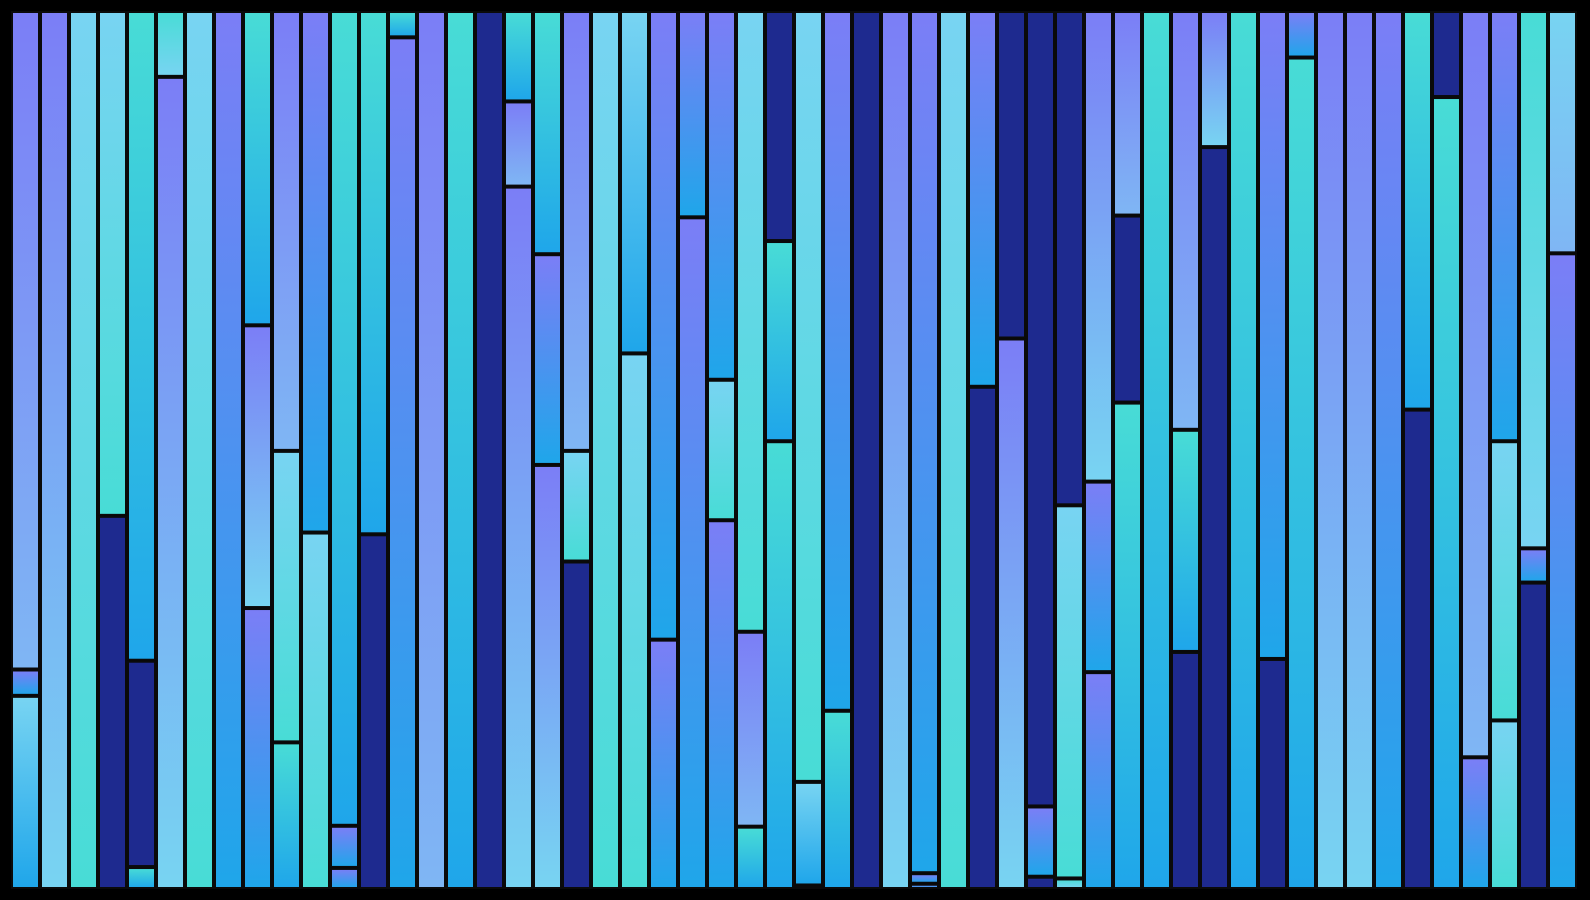  I want to click on glass-tile-c23-s2, so click(663, 764).